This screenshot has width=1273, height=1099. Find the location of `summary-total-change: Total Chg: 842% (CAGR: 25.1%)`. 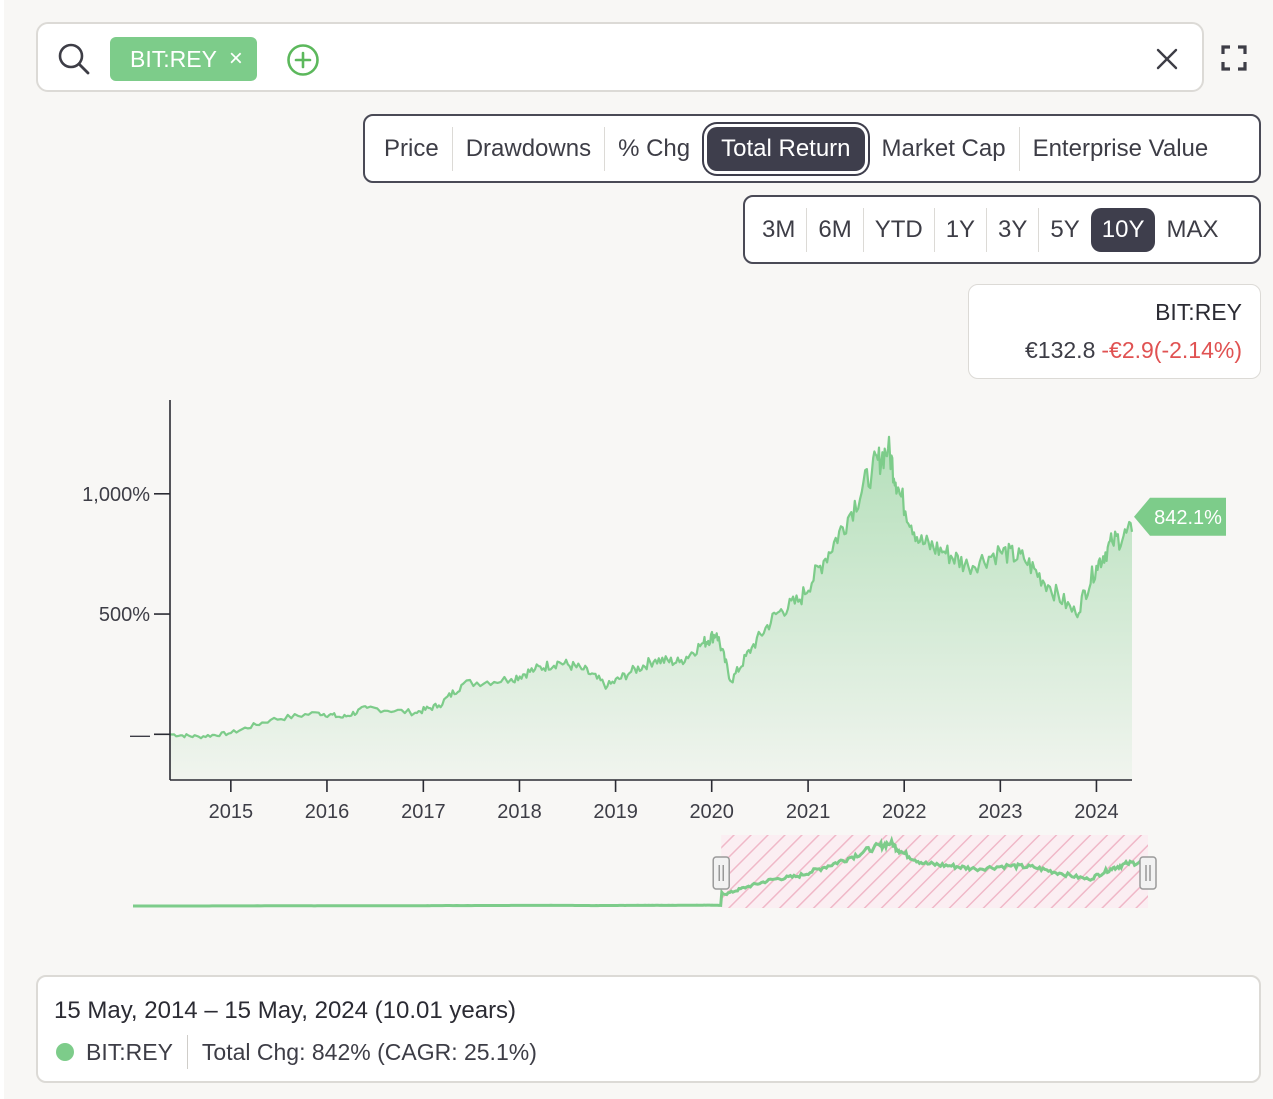

summary-total-change: Total Chg: 842% (CAGR: 25.1%) is located at coordinates (369, 1051).